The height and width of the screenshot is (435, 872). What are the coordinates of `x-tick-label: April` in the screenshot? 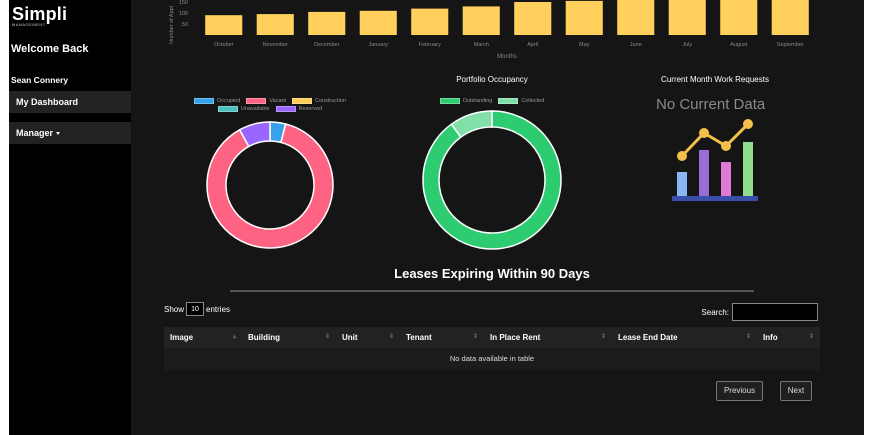 It's located at (532, 45).